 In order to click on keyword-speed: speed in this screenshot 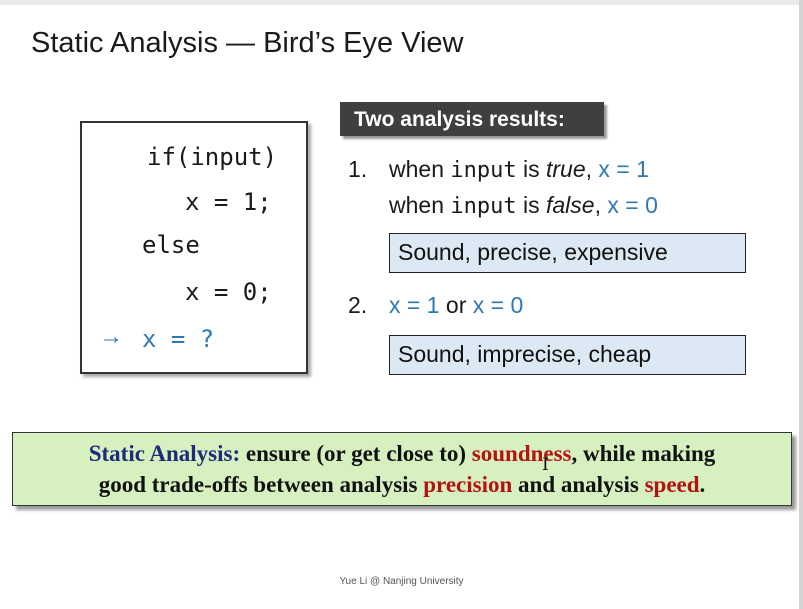, I will do `click(672, 484)`.